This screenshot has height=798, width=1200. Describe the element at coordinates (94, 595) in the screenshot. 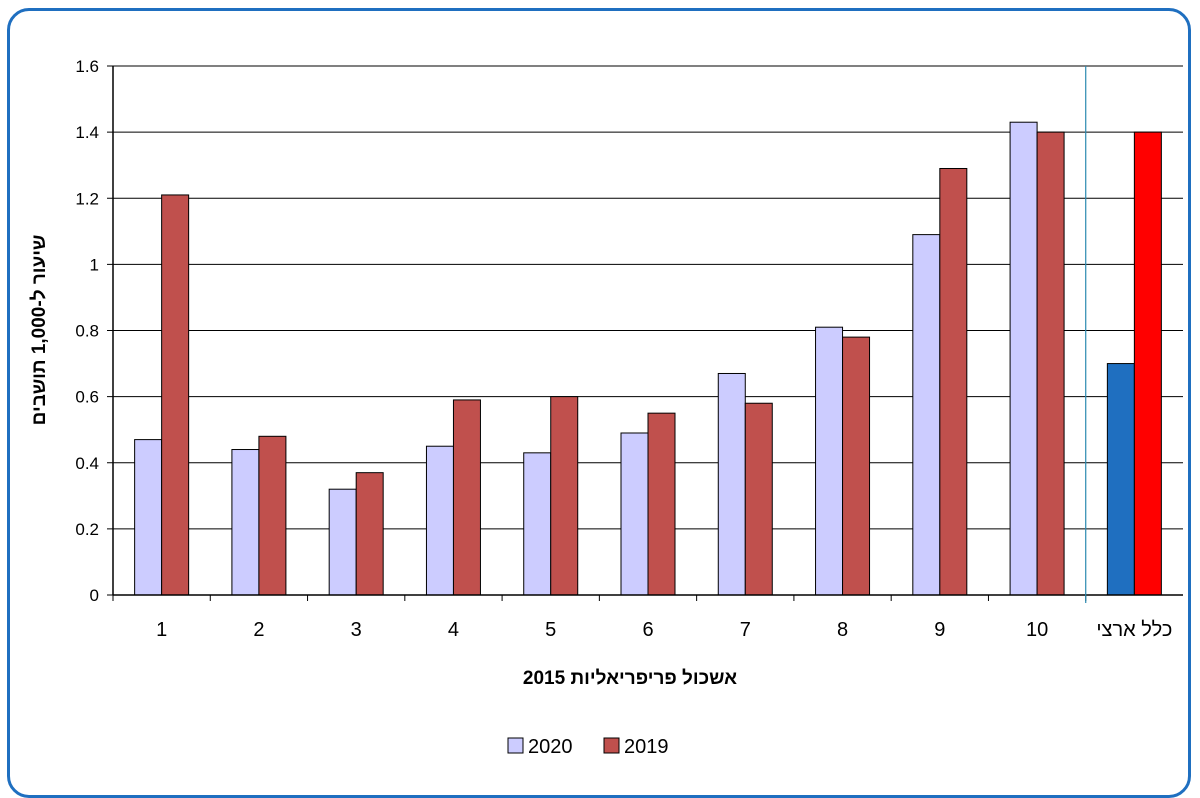

I see `y-tick-label: 0` at that location.